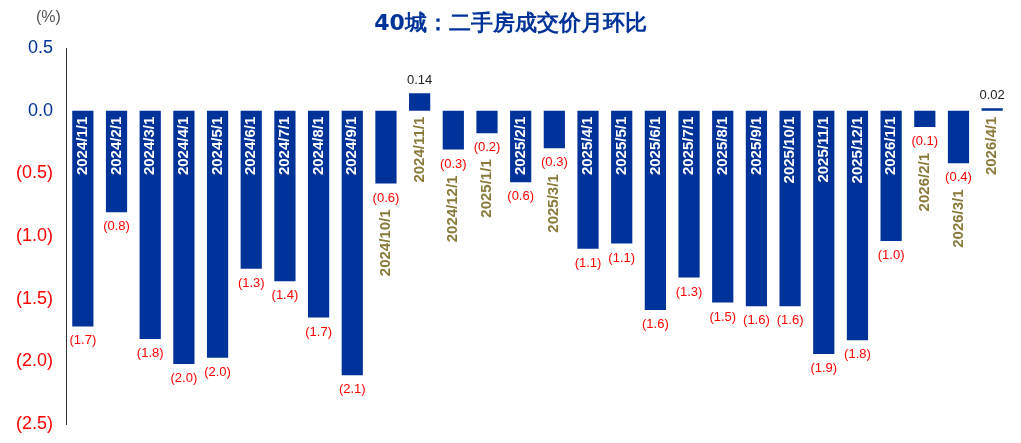 Image resolution: width=1021 pixels, height=443 pixels. I want to click on chart-title: 40城：二手房成交价月环比, so click(510, 22).